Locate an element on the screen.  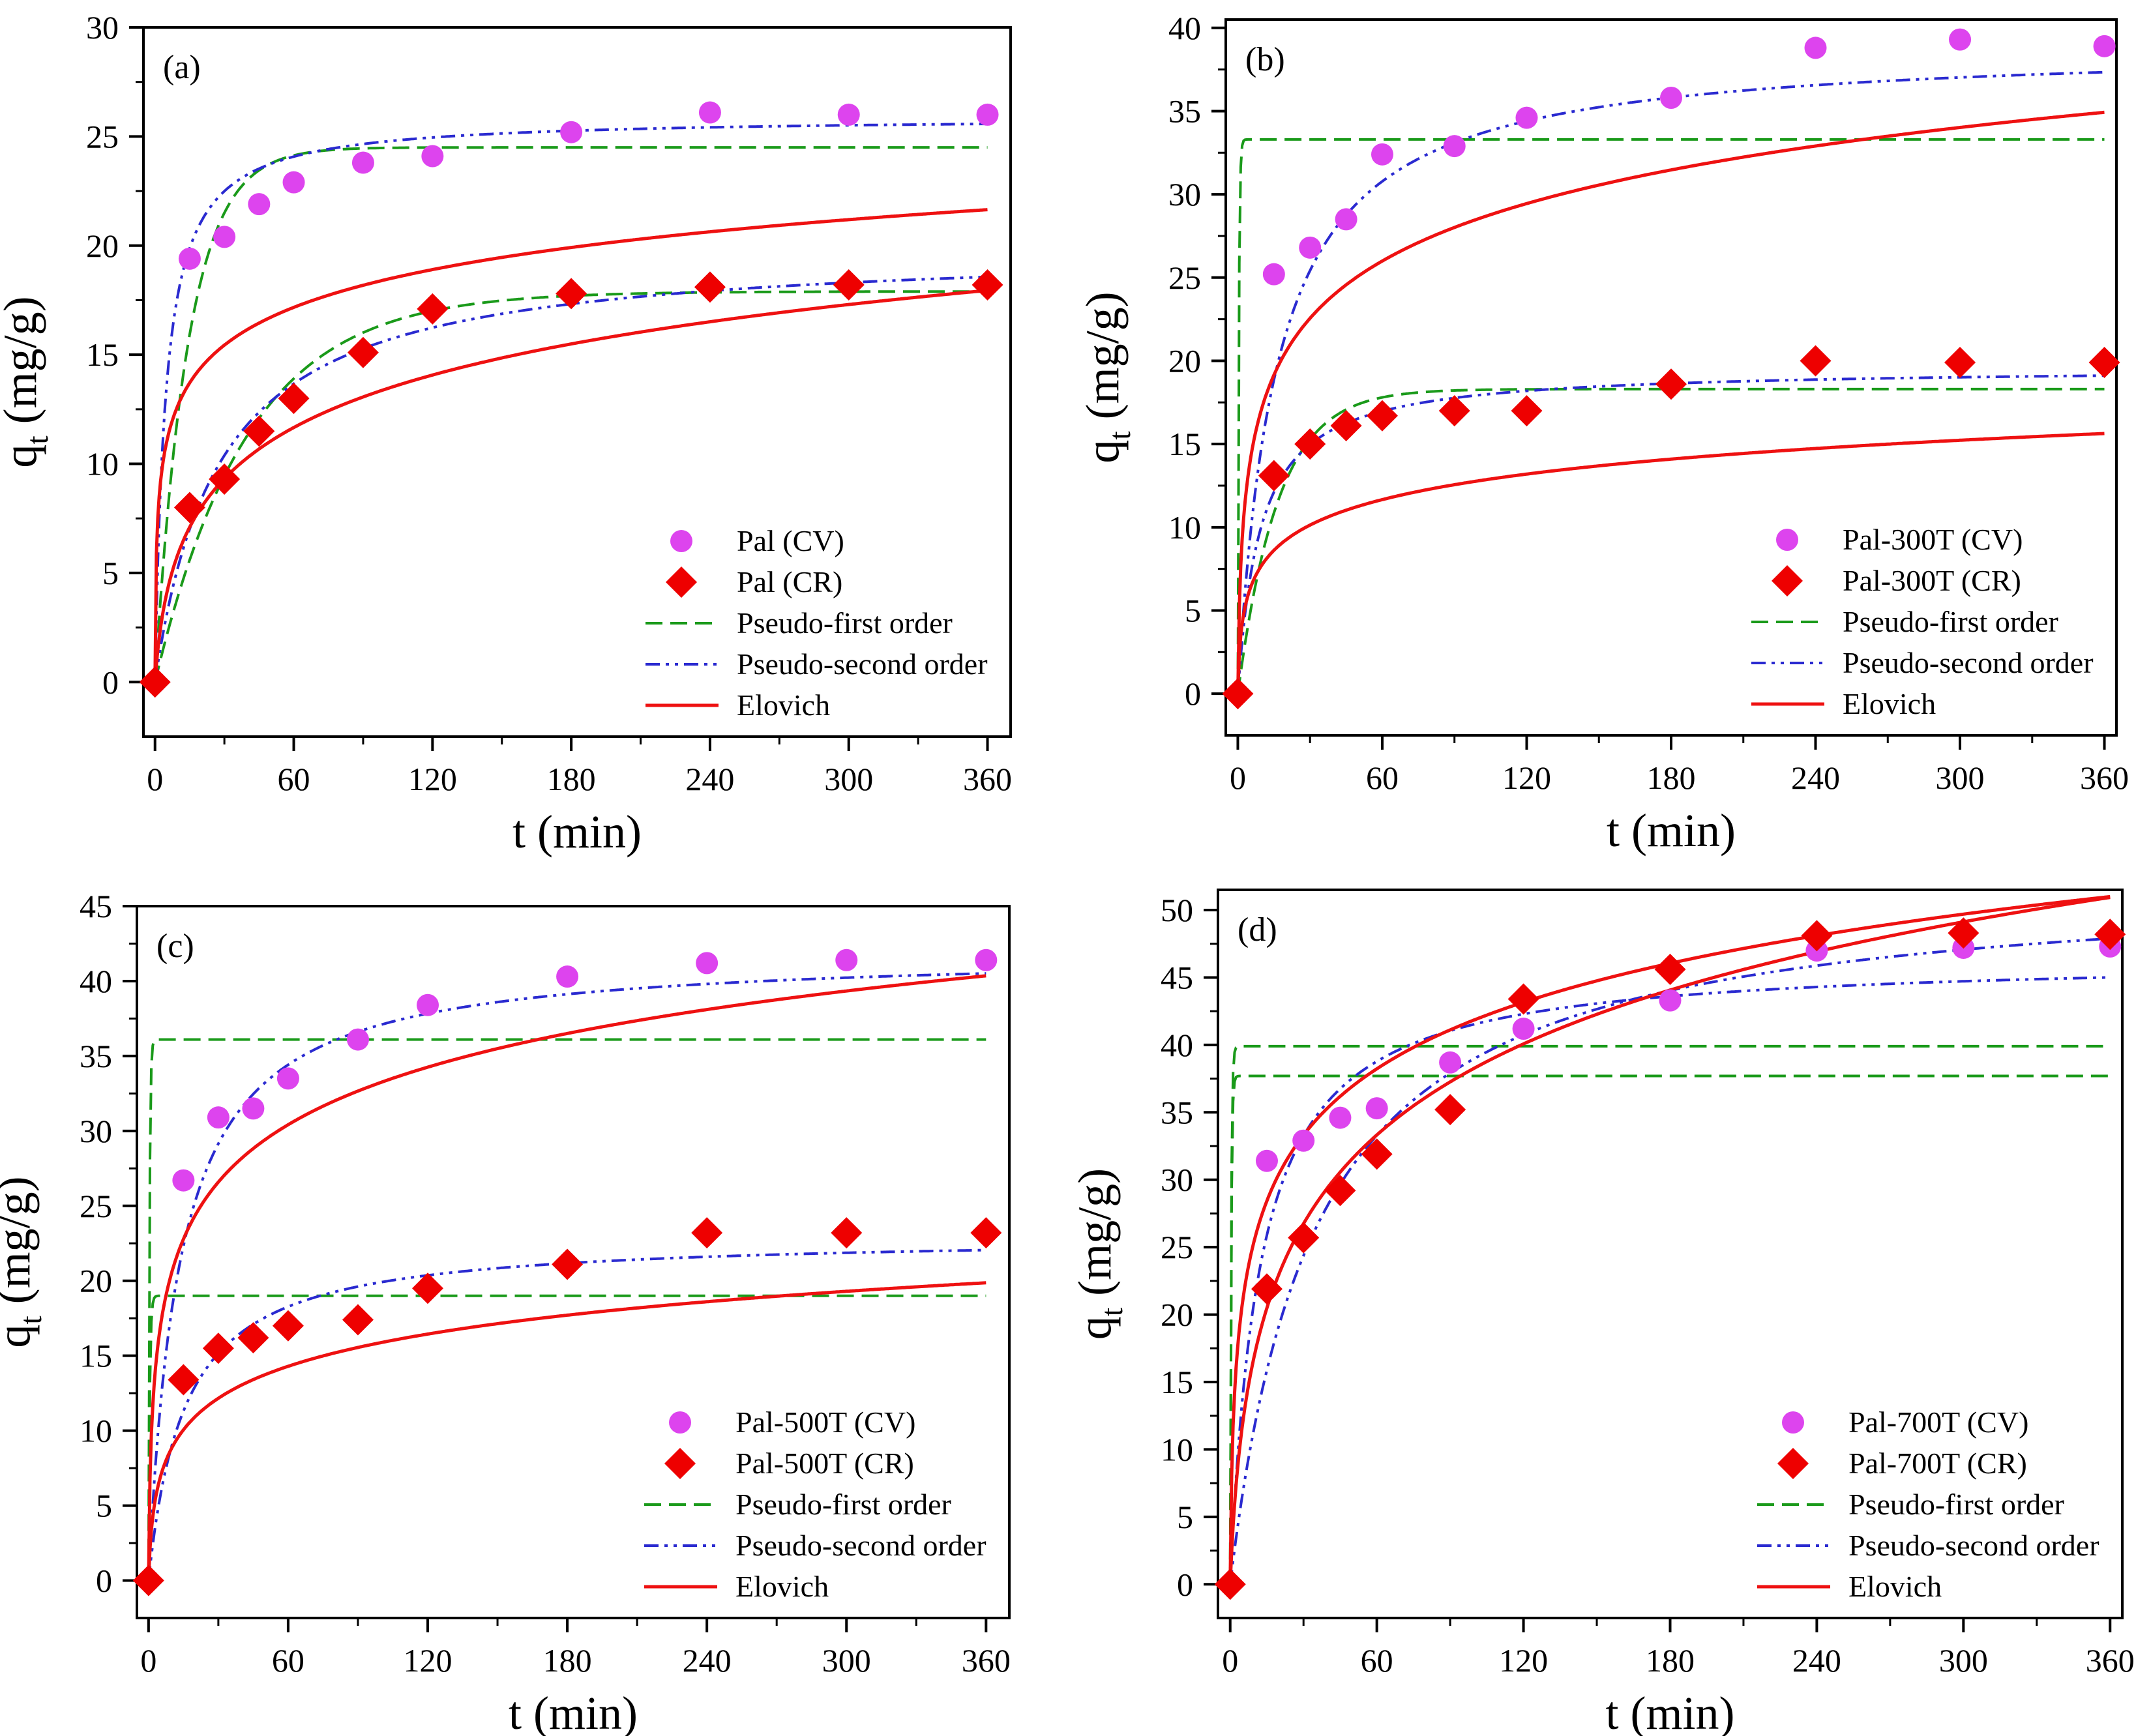
legend-label: Pal-300T (CV) is located at coordinates (1933, 539).